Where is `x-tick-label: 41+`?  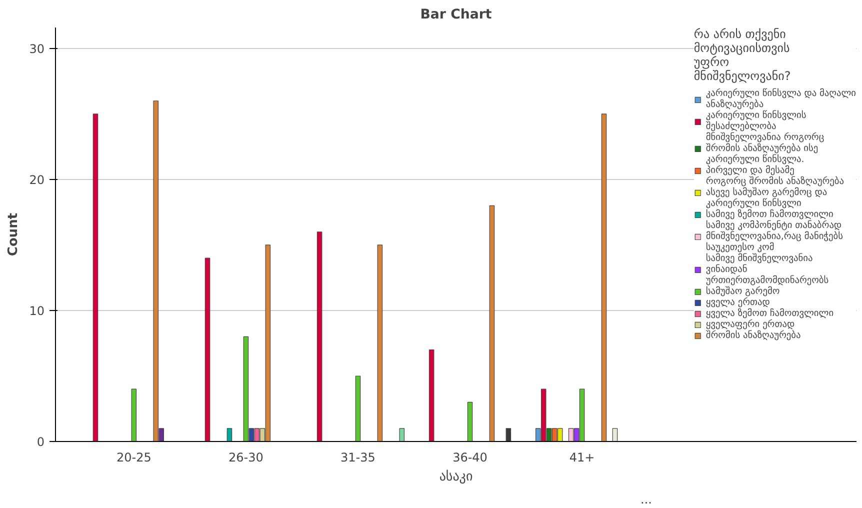
x-tick-label: 41+ is located at coordinates (582, 457).